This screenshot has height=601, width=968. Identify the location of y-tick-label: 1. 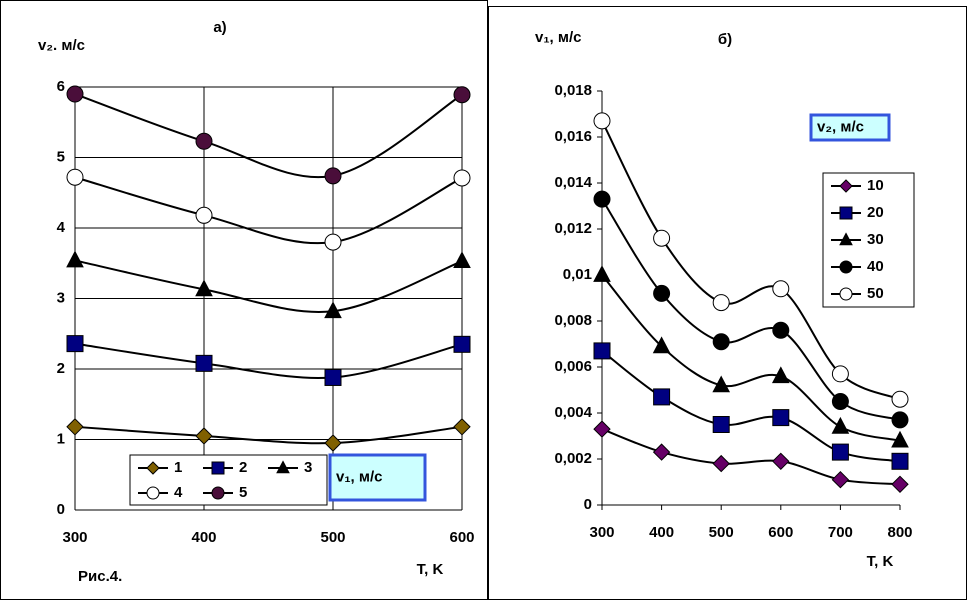
(61, 438).